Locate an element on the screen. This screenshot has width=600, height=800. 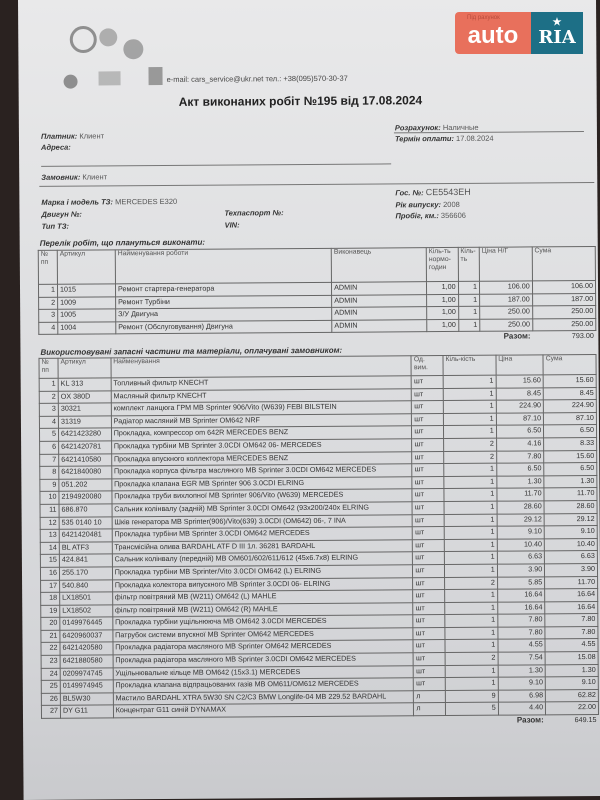
parts-cell: LX18502 is located at coordinates (86, 611).